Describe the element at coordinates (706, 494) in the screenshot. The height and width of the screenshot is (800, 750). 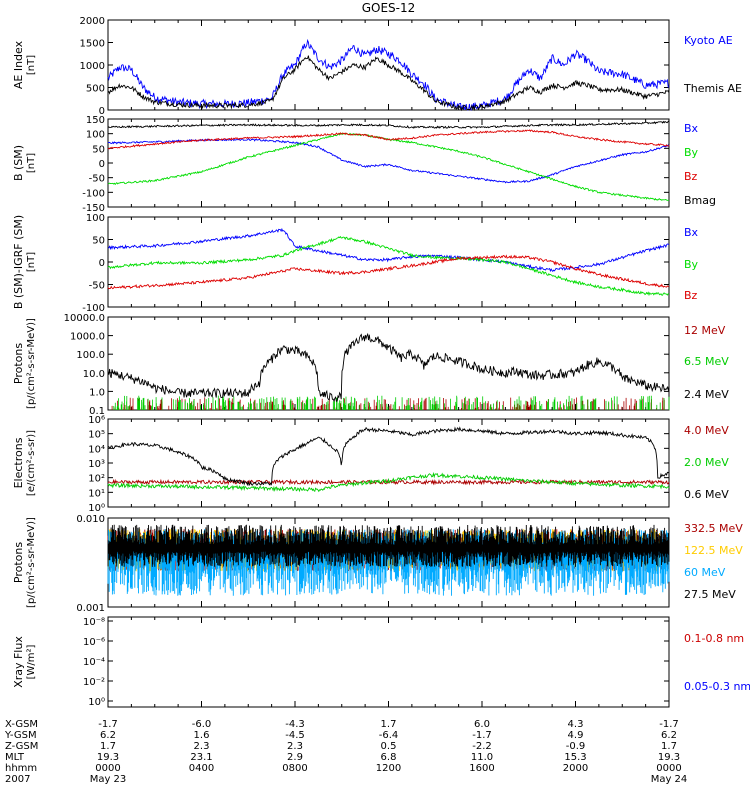
I see `legend-0-6-mev: 0.6 MeV` at that location.